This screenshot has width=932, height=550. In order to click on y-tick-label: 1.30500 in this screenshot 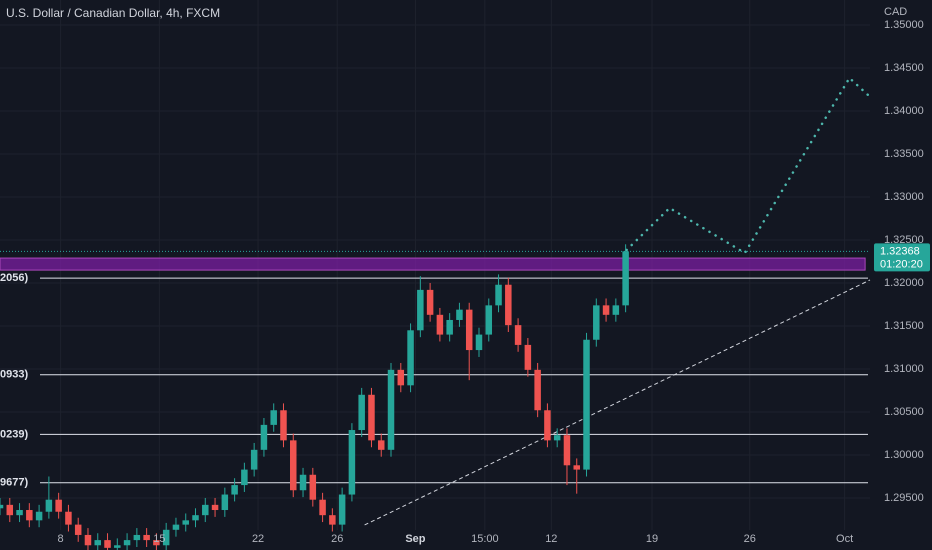, I will do `click(904, 412)`.